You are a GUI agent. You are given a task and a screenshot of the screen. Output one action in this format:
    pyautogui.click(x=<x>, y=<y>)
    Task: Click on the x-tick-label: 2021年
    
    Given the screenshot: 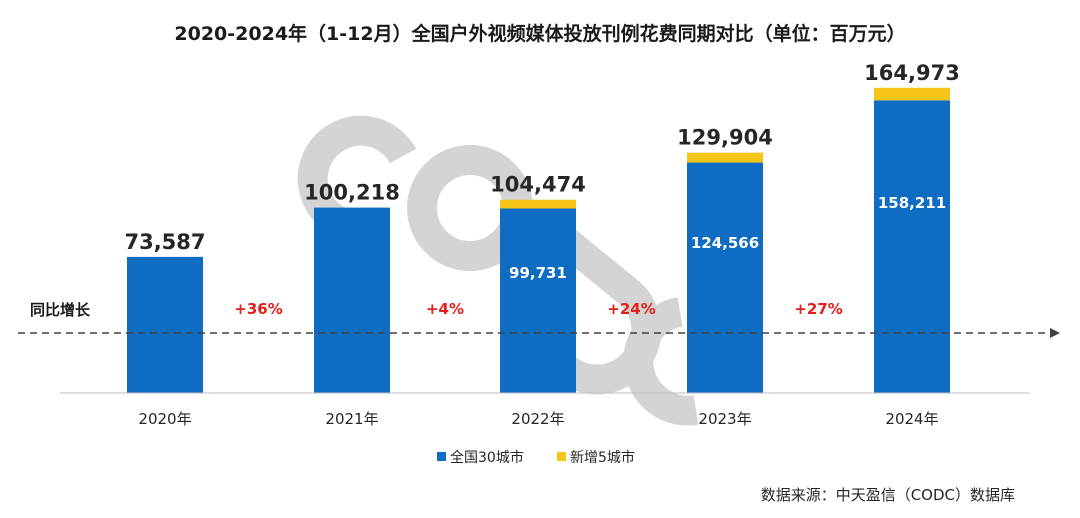 What is the action you would take?
    pyautogui.click(x=351, y=419)
    